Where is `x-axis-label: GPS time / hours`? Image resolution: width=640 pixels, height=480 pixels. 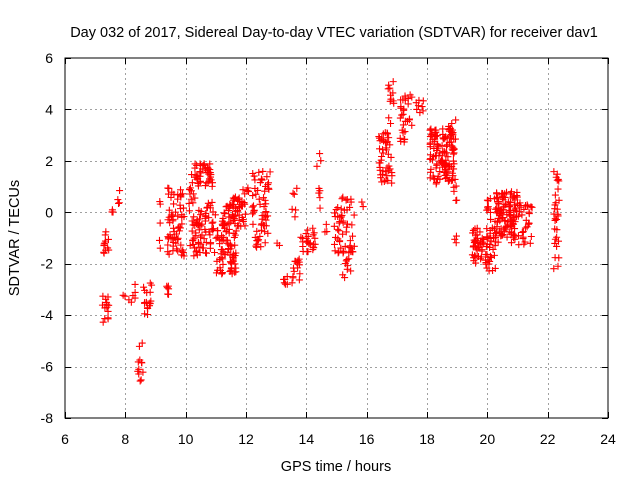
x-axis-label: GPS time / hours is located at coordinates (336, 467).